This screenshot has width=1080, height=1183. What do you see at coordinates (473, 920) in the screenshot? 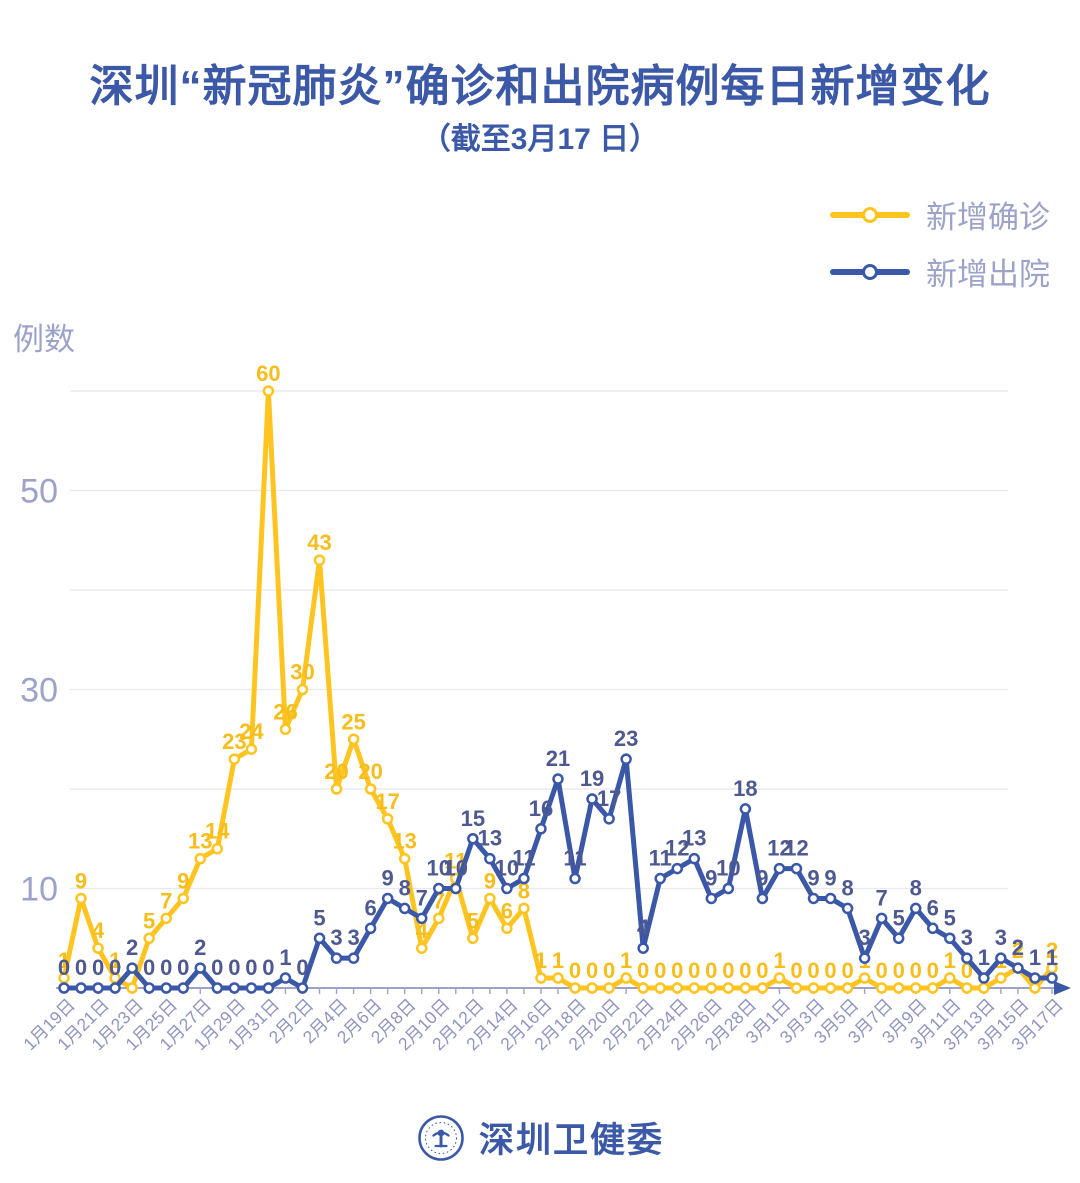
I see `confirmed-value-label: 5` at bounding box center [473, 920].